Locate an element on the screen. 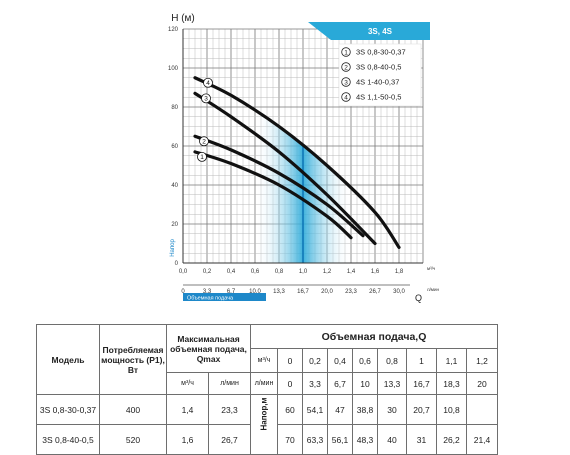 This screenshot has height=455, width=570. x-tick-label: 1,8 is located at coordinates (399, 272).